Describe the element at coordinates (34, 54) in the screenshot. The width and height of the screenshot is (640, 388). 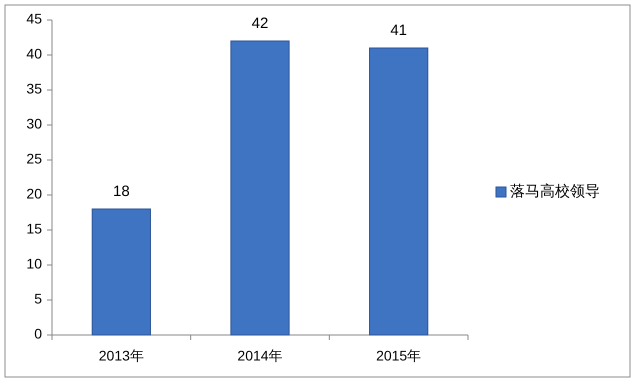
I see `y-tick-label: 40` at that location.